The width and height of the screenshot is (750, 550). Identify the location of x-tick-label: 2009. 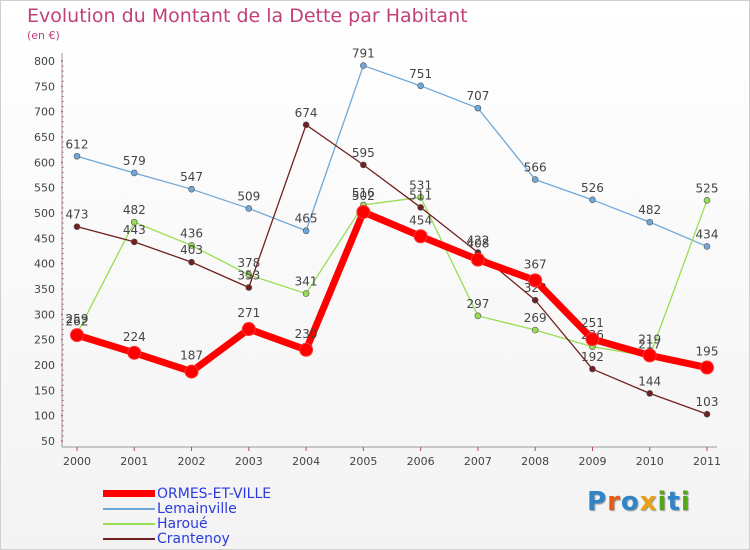
(592, 461).